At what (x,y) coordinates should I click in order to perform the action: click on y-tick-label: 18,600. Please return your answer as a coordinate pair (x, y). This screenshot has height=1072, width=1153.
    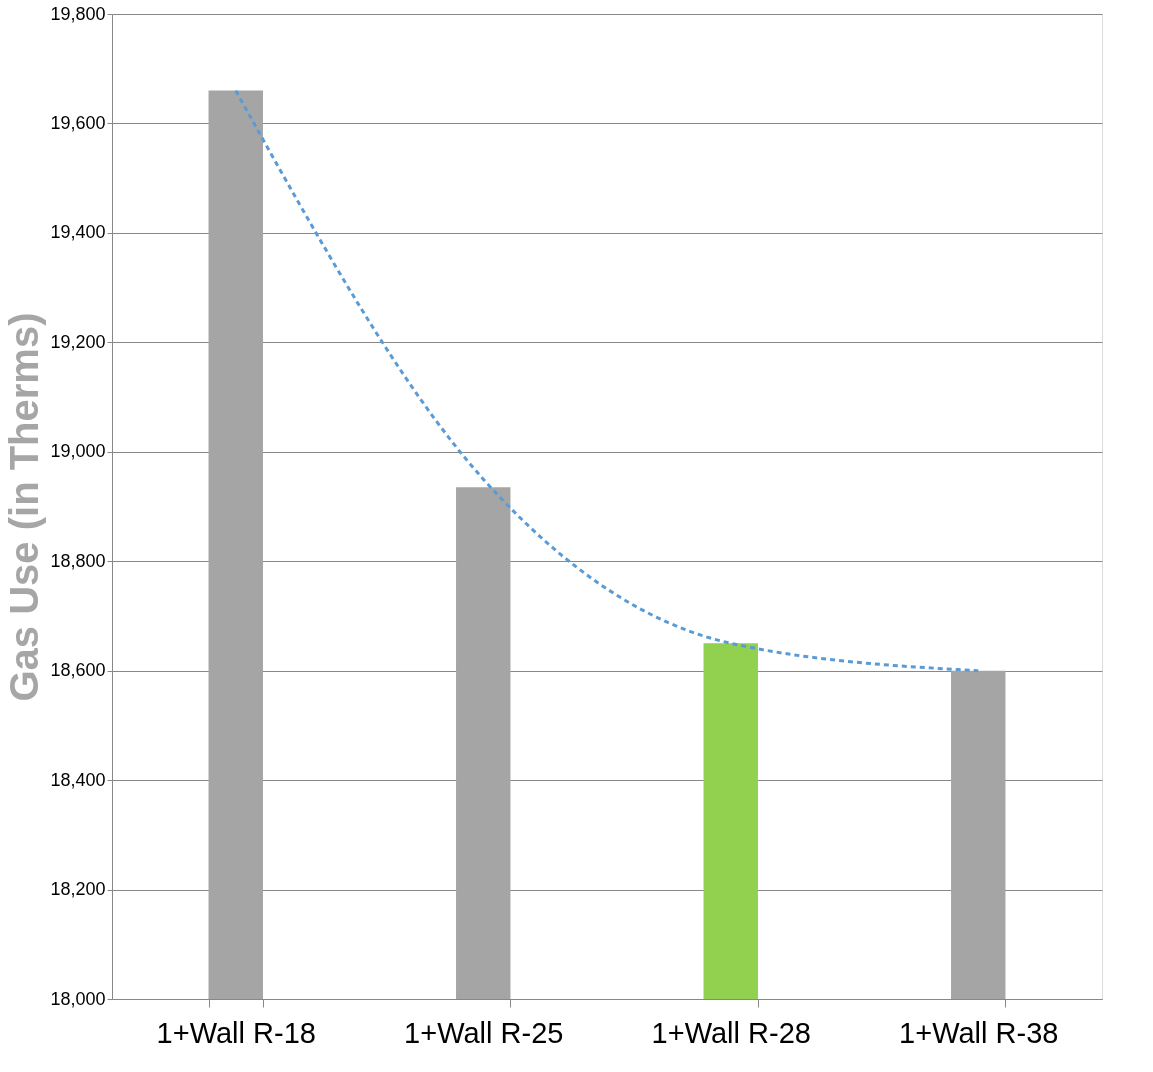
    Looking at the image, I should click on (78, 670).